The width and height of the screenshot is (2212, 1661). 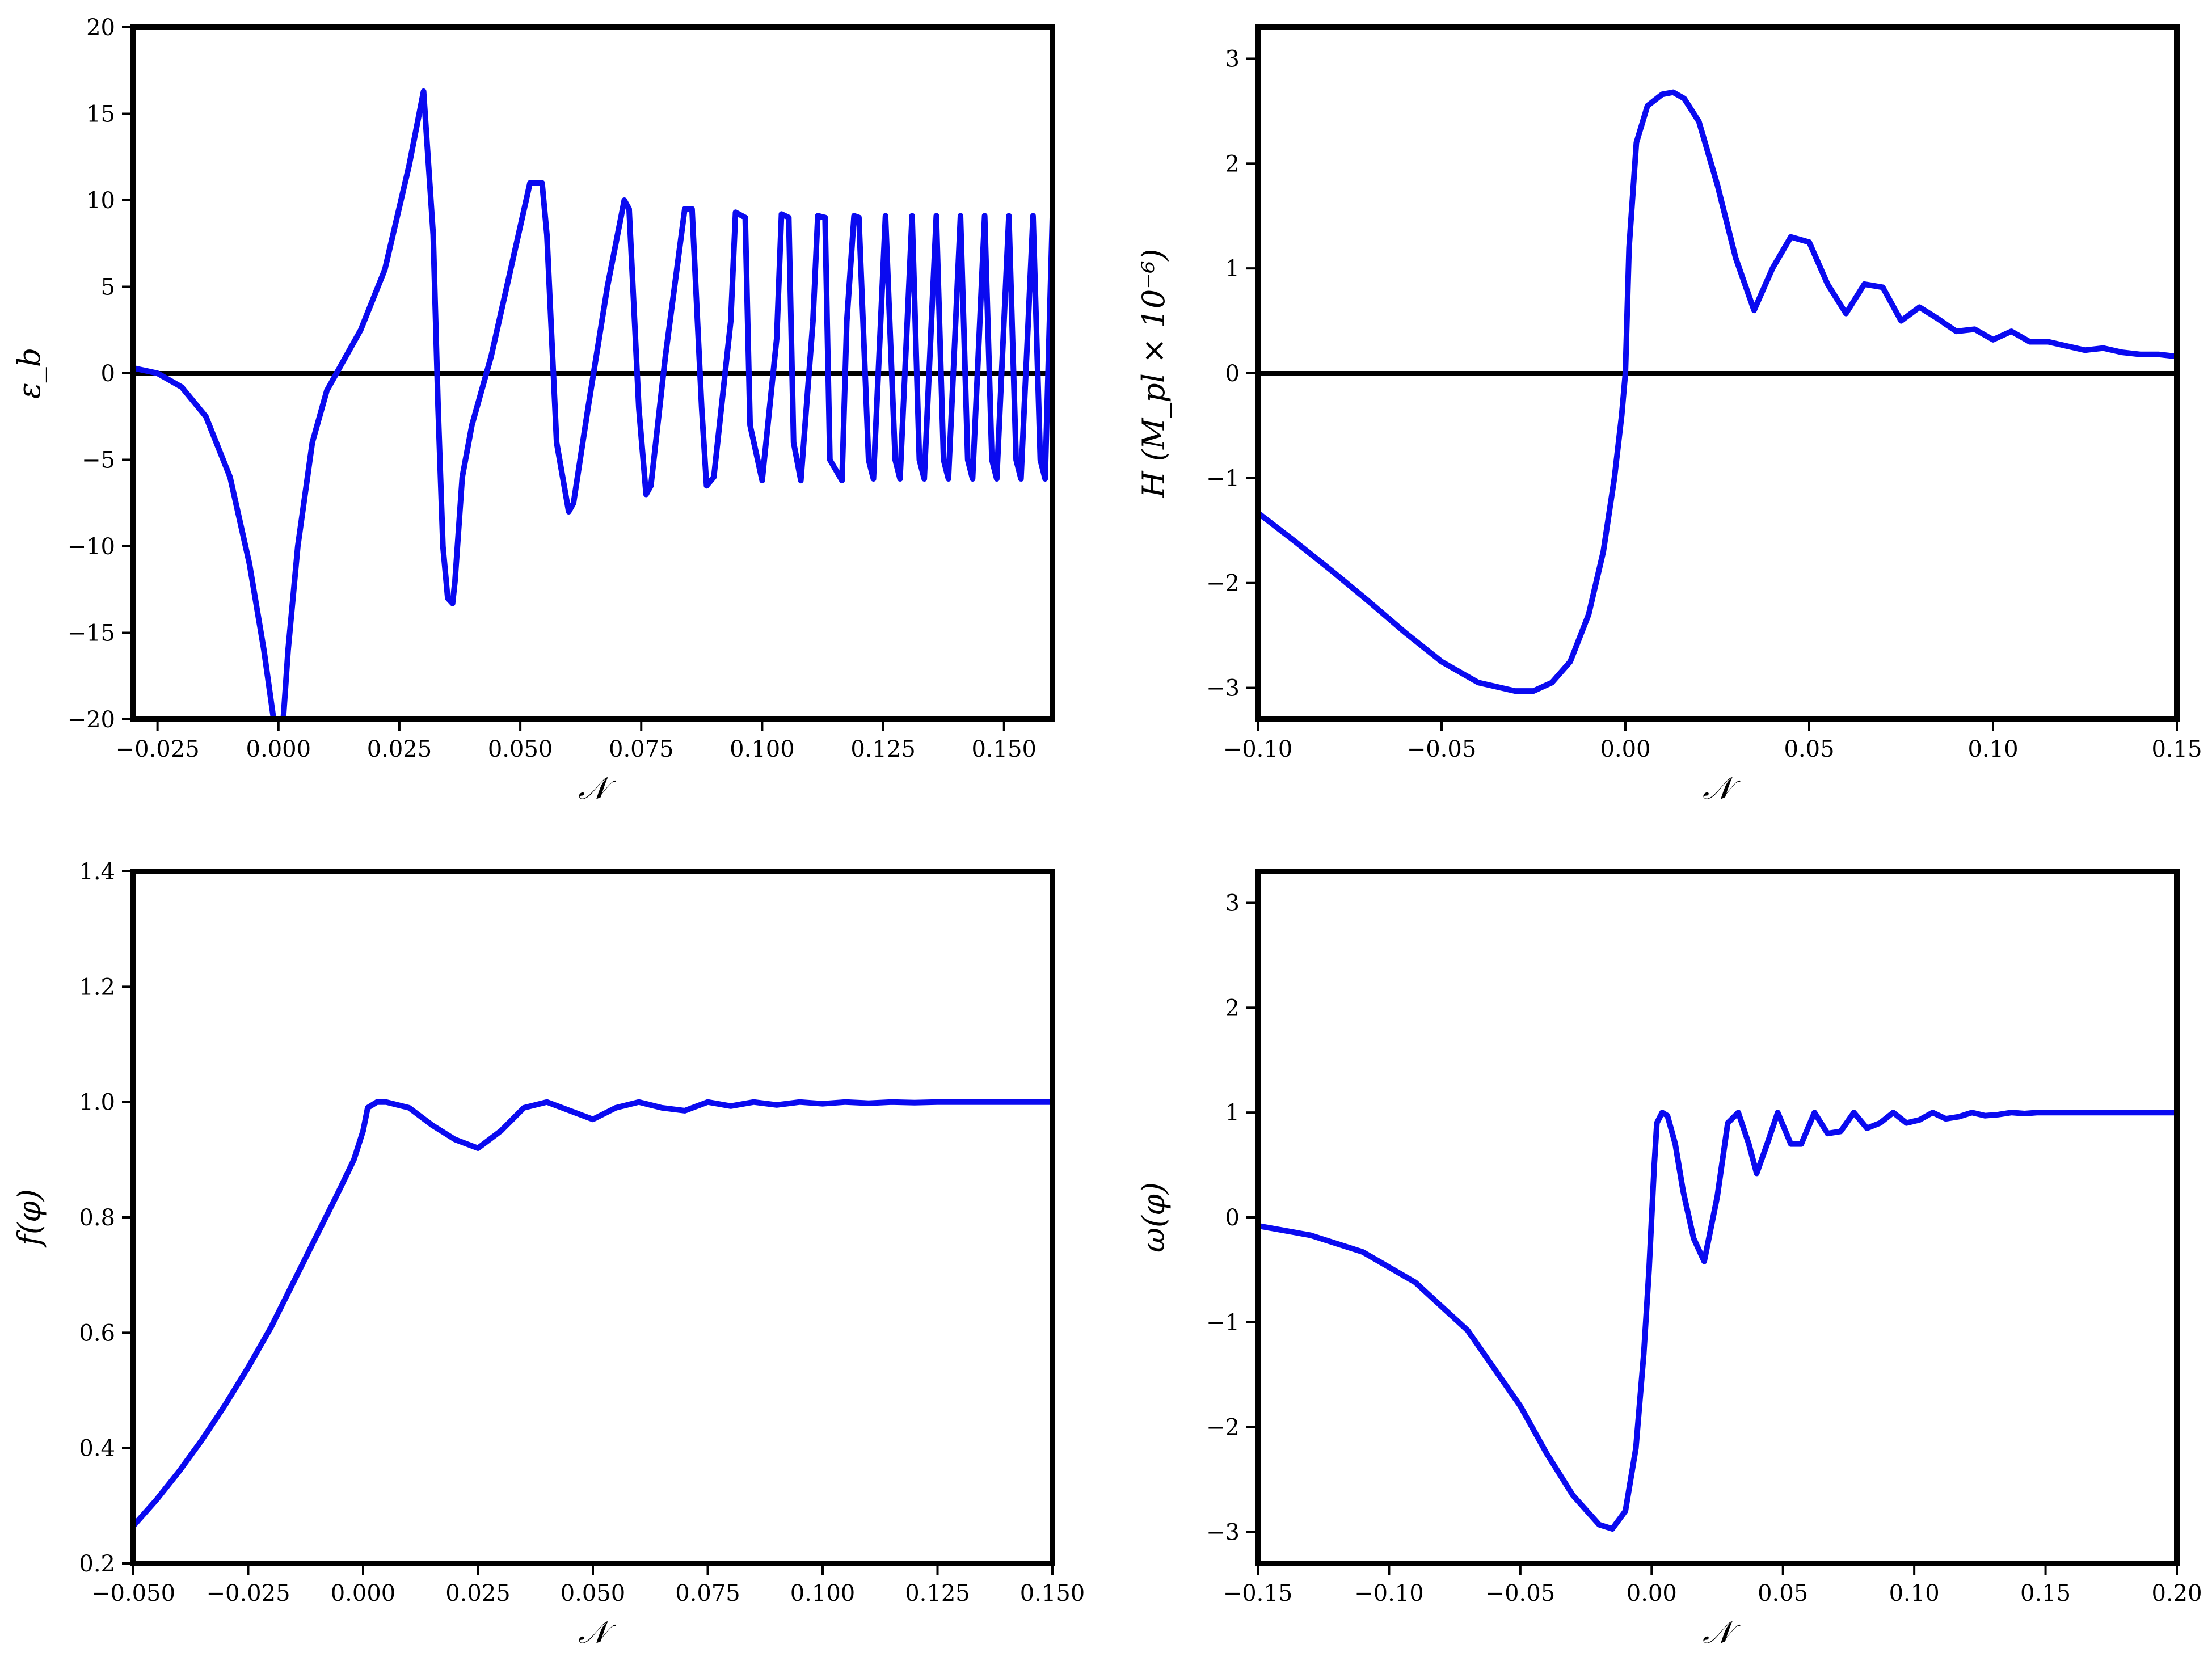 What do you see at coordinates (91, 634) in the screenshot?
I see `y-tick-label: −15` at bounding box center [91, 634].